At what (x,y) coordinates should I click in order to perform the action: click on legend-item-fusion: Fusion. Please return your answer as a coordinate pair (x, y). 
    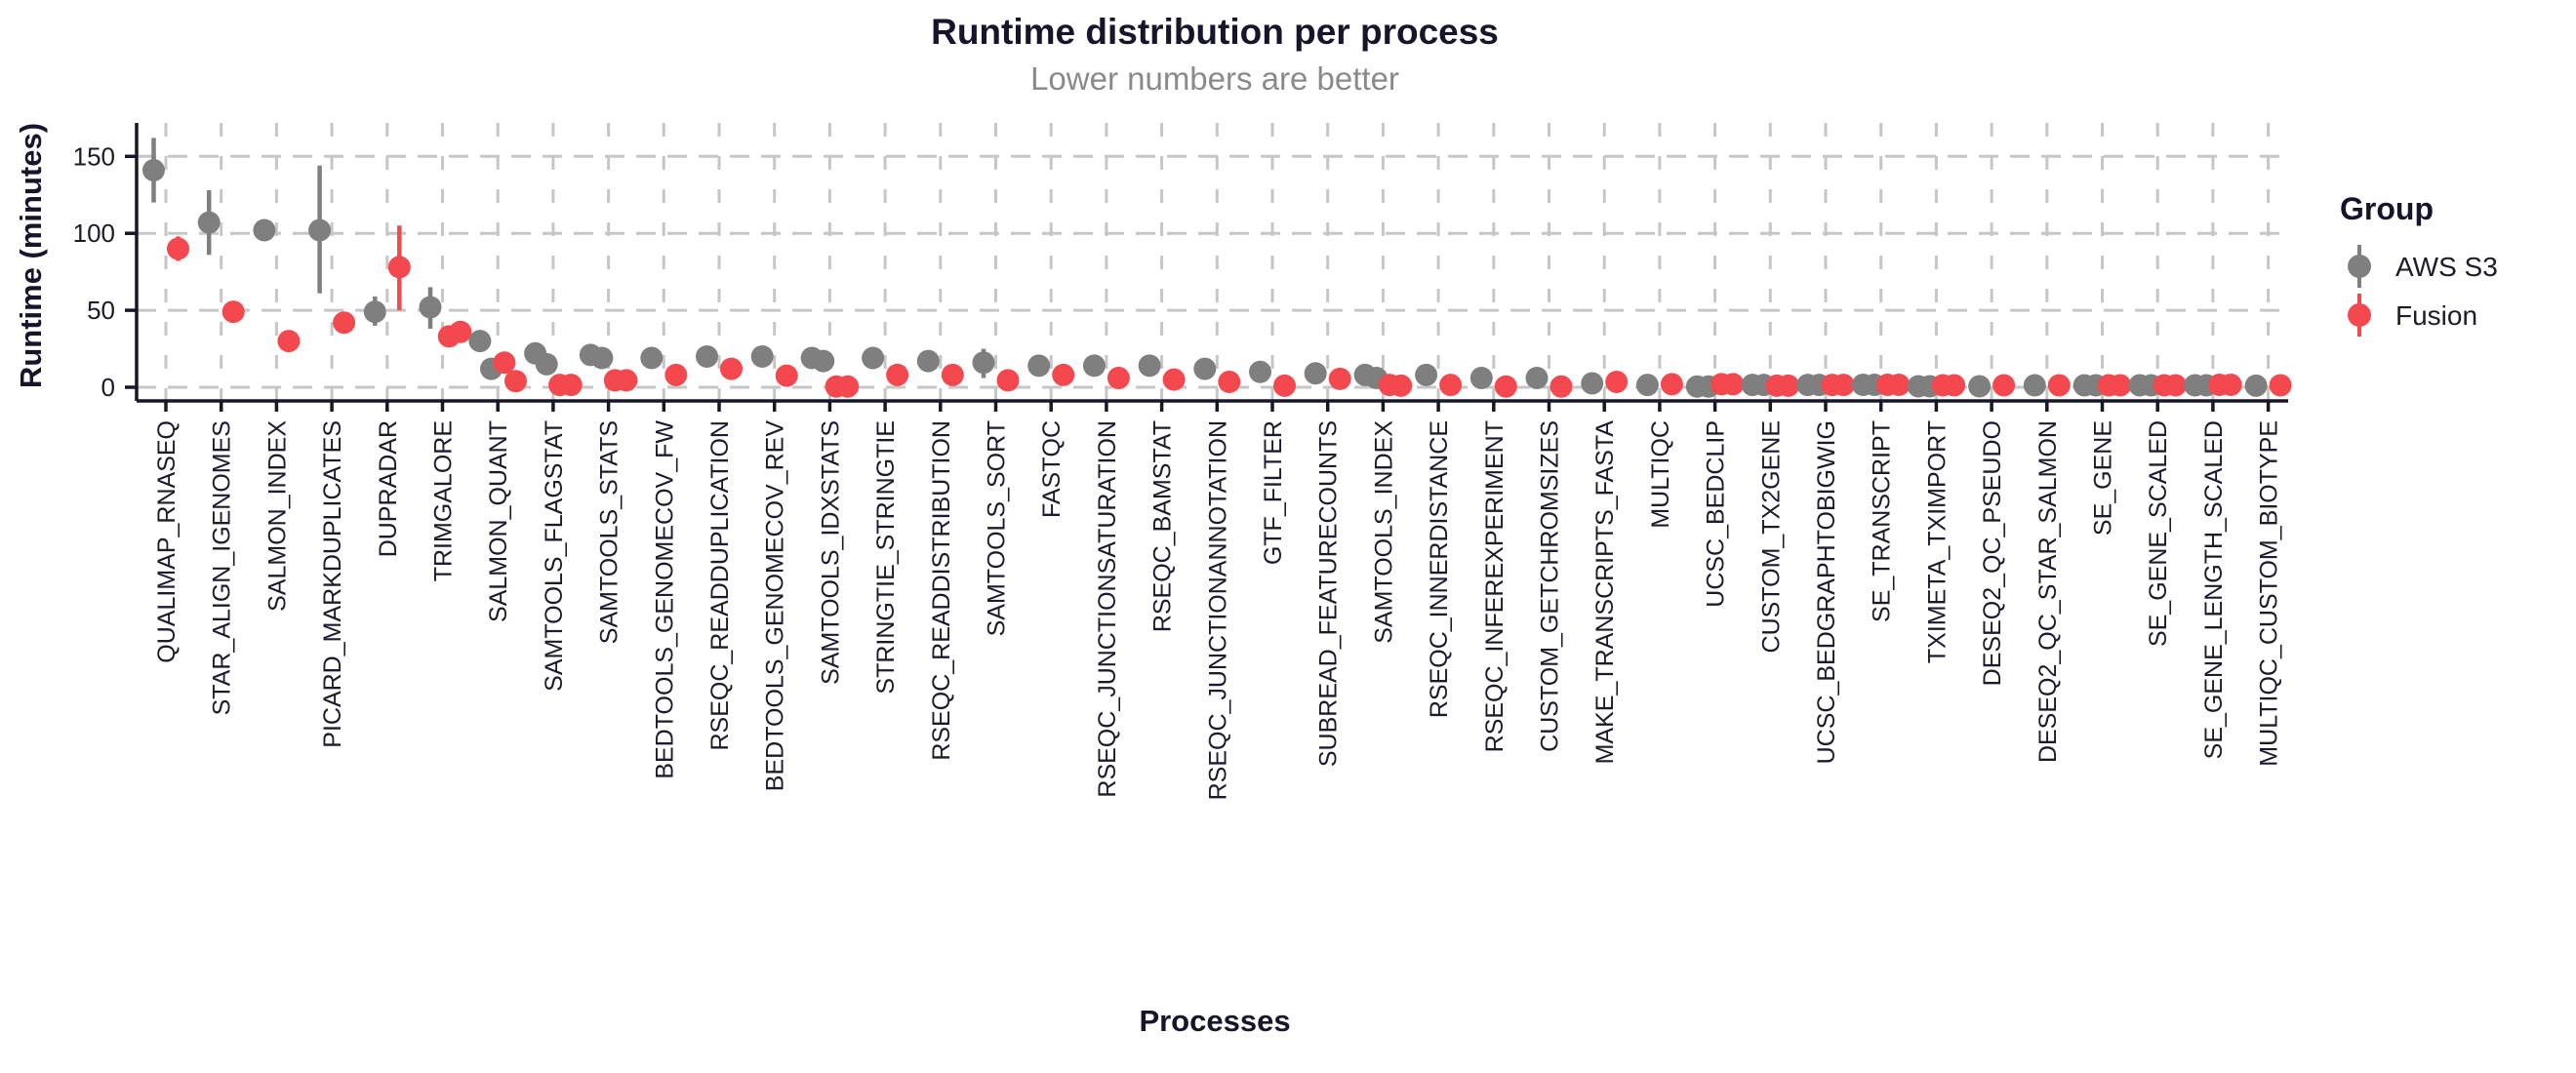
    Looking at the image, I should click on (2412, 315).